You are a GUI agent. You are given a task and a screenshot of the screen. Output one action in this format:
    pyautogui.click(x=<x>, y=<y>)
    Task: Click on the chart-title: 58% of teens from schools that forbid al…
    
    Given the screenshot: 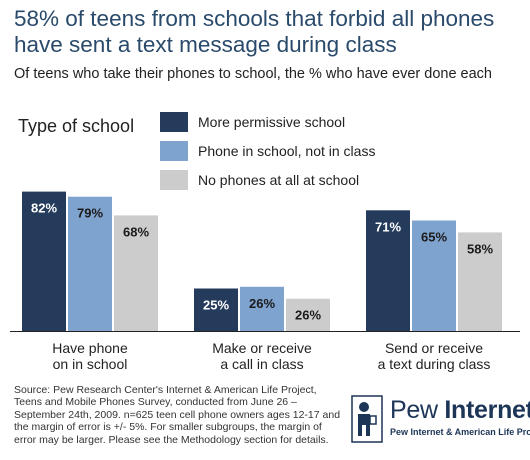 What is the action you would take?
    pyautogui.click(x=254, y=31)
    